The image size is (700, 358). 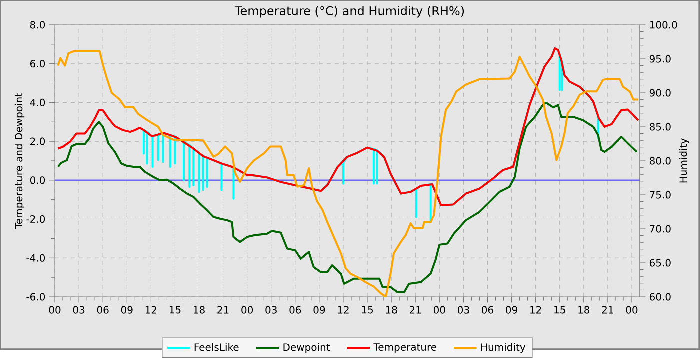 I want to click on y2-tick-label: 100.0, so click(x=664, y=25).